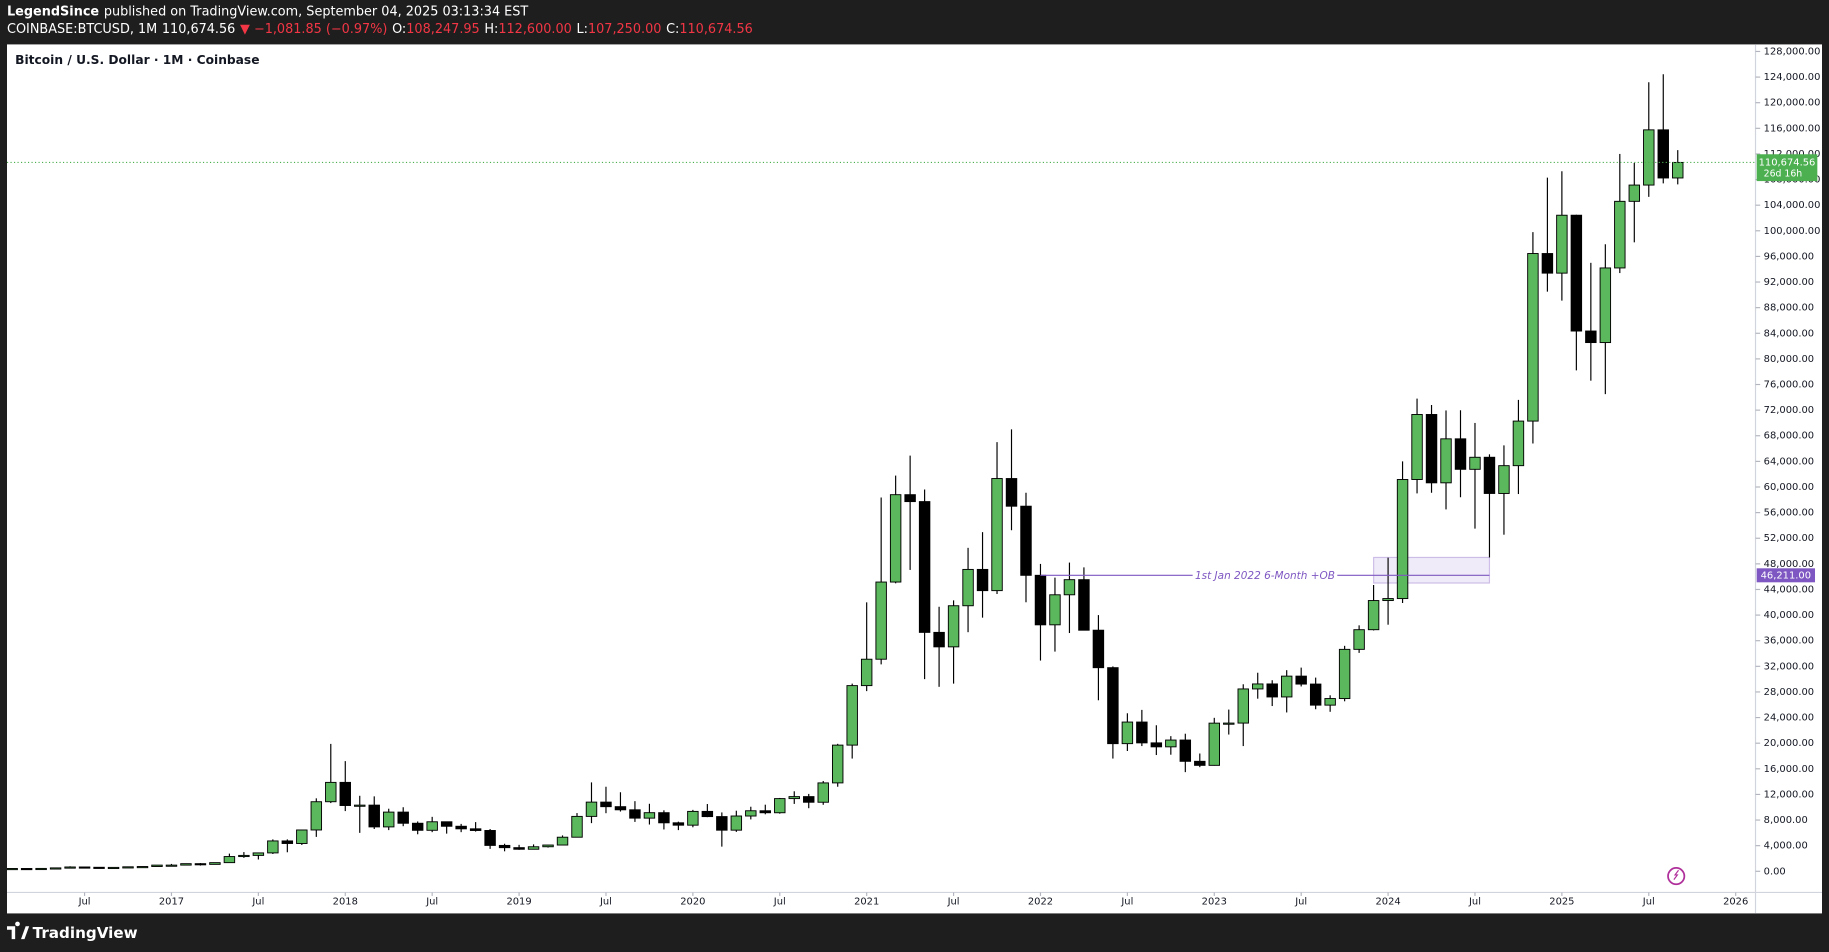 The width and height of the screenshot is (1829, 952). Describe the element at coordinates (534, 29) in the screenshot. I see `ohlc-value: 112,600.00` at that location.